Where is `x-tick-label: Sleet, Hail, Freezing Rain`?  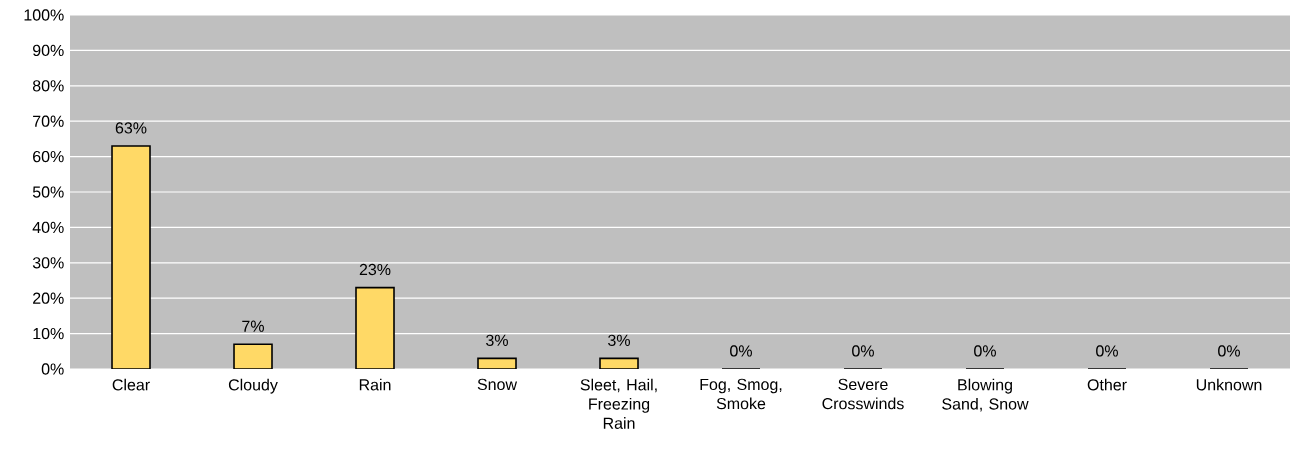 x-tick-label: Sleet, Hail, Freezing Rain is located at coordinates (618, 403).